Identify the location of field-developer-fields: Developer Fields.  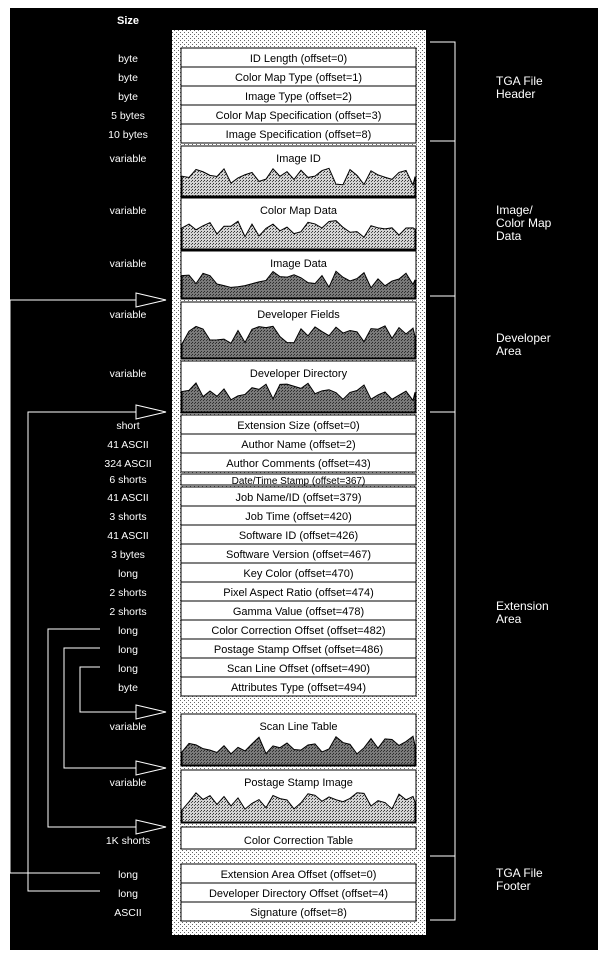
(298, 330).